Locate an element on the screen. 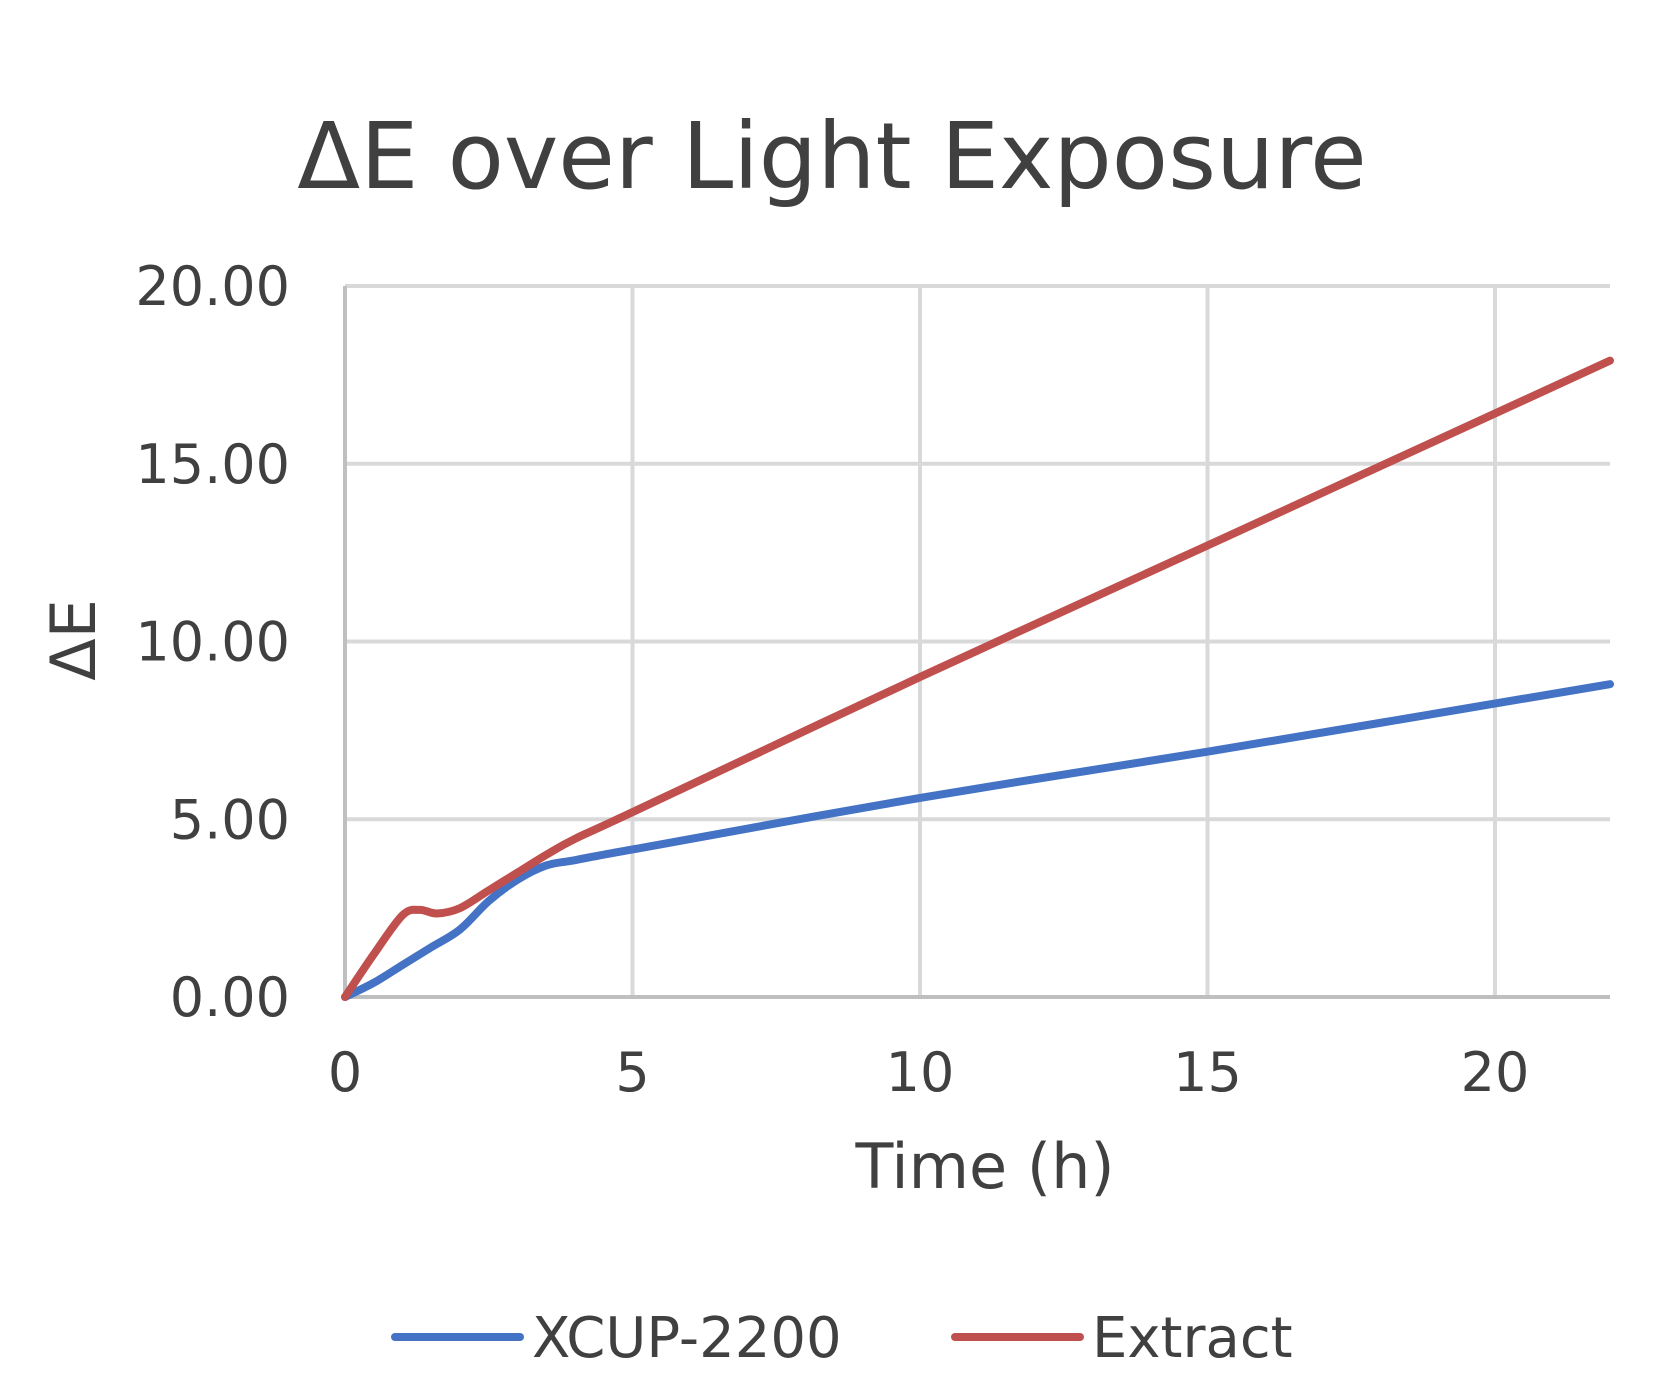 This screenshot has width=1665, height=1397. y-tick-label: 10.00 is located at coordinates (212, 642).